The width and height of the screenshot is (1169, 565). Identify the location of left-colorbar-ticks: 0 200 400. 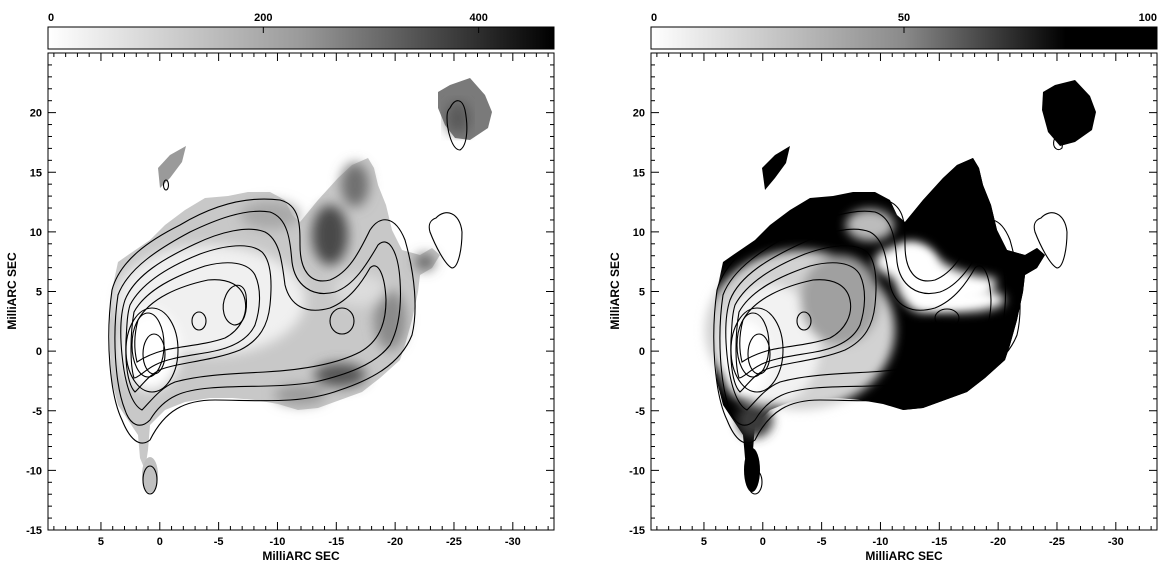
(267, 22).